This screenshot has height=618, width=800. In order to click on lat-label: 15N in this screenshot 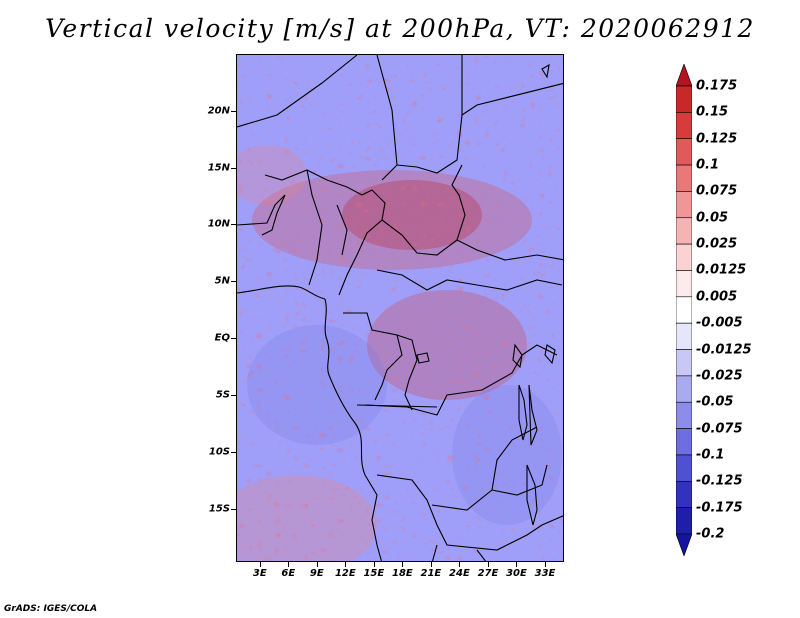, I will do `click(218, 168)`.